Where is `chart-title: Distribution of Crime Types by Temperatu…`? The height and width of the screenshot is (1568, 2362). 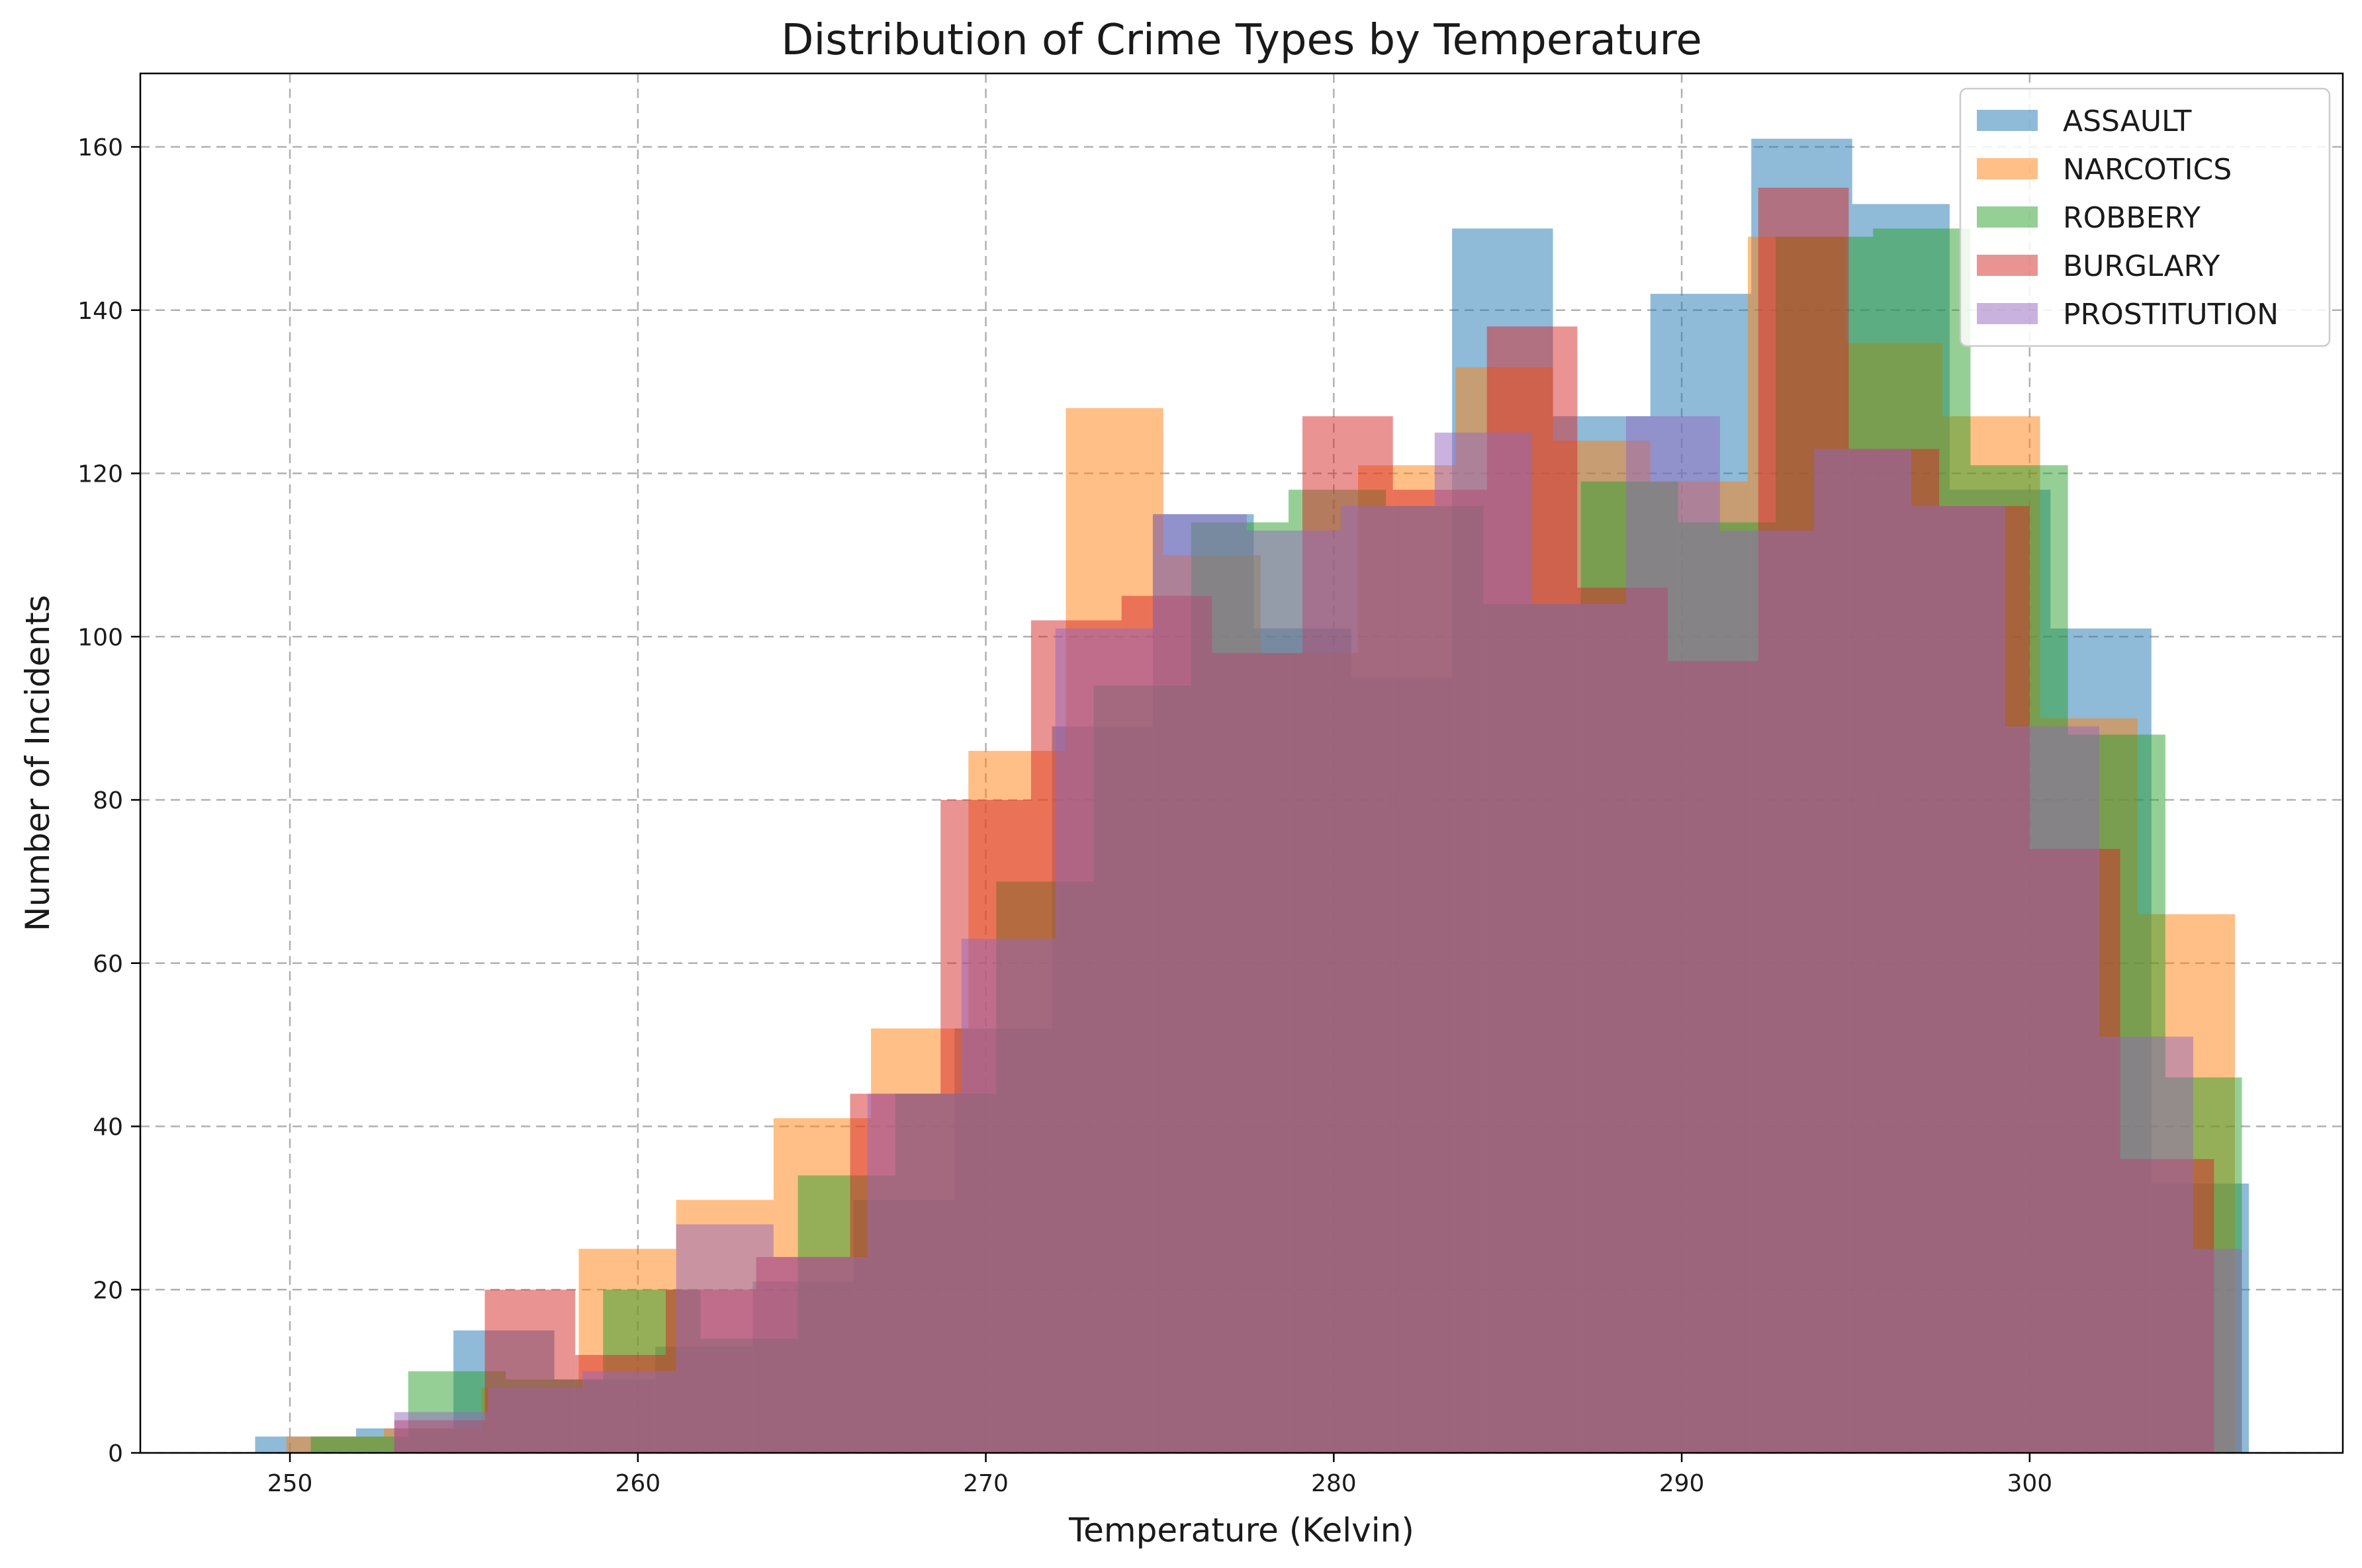
chart-title: Distribution of Crime Types by Temperatu… is located at coordinates (1241, 40).